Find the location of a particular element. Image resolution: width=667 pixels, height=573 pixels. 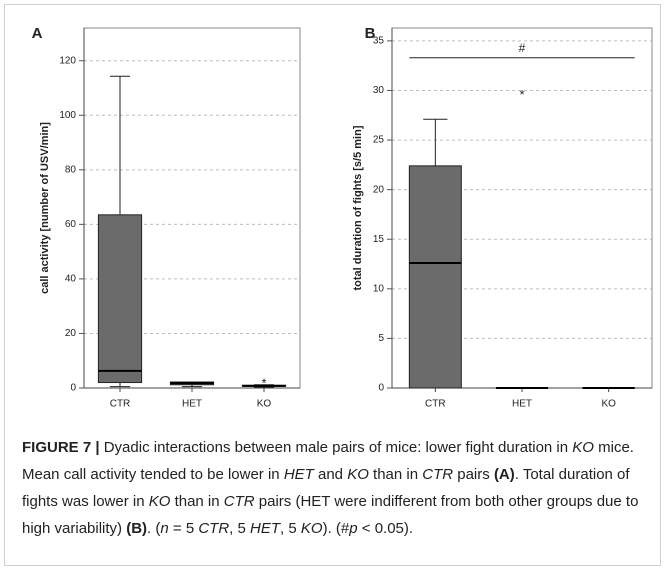

caption-text: and is located at coordinates (330, 474).